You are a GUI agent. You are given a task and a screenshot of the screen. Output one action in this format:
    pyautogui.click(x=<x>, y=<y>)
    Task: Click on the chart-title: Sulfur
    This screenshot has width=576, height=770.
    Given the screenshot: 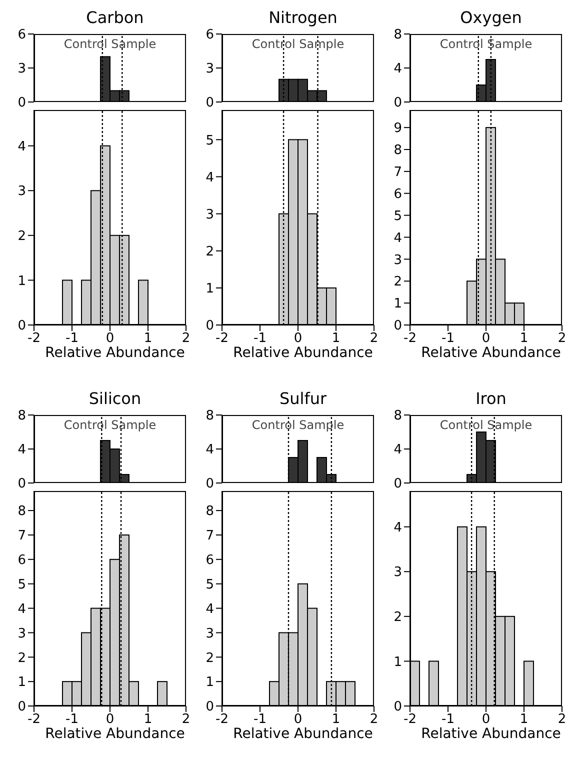 What is the action you would take?
    pyautogui.click(x=303, y=399)
    